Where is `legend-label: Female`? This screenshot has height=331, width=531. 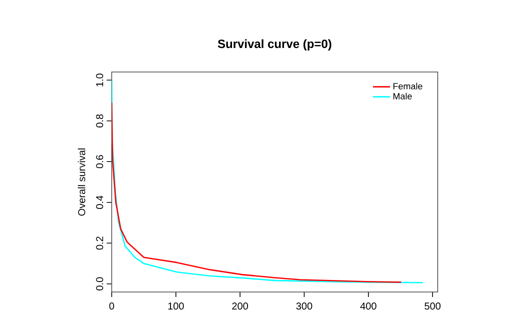
legend-label: Female is located at coordinates (407, 86).